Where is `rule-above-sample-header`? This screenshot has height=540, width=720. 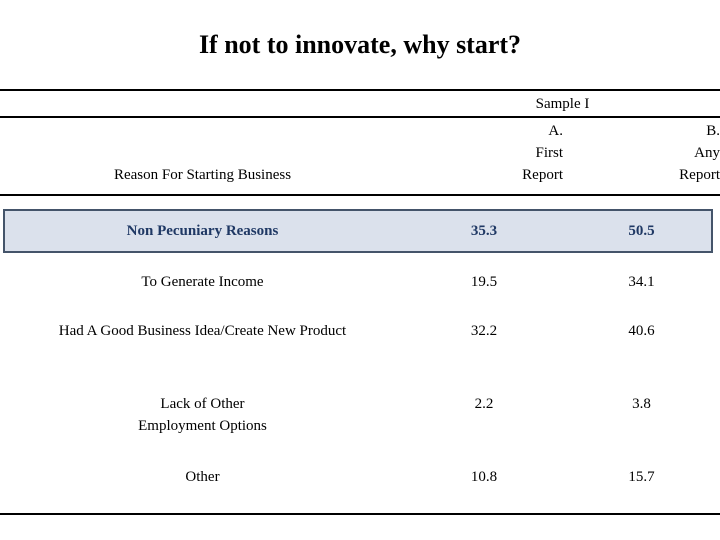 rule-above-sample-header is located at coordinates (360, 90).